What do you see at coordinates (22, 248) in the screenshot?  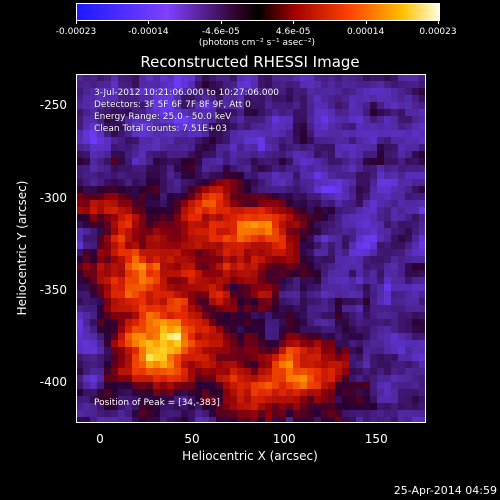 I see `y-axis-label: Heliocentric Y (arcsec)` at bounding box center [22, 248].